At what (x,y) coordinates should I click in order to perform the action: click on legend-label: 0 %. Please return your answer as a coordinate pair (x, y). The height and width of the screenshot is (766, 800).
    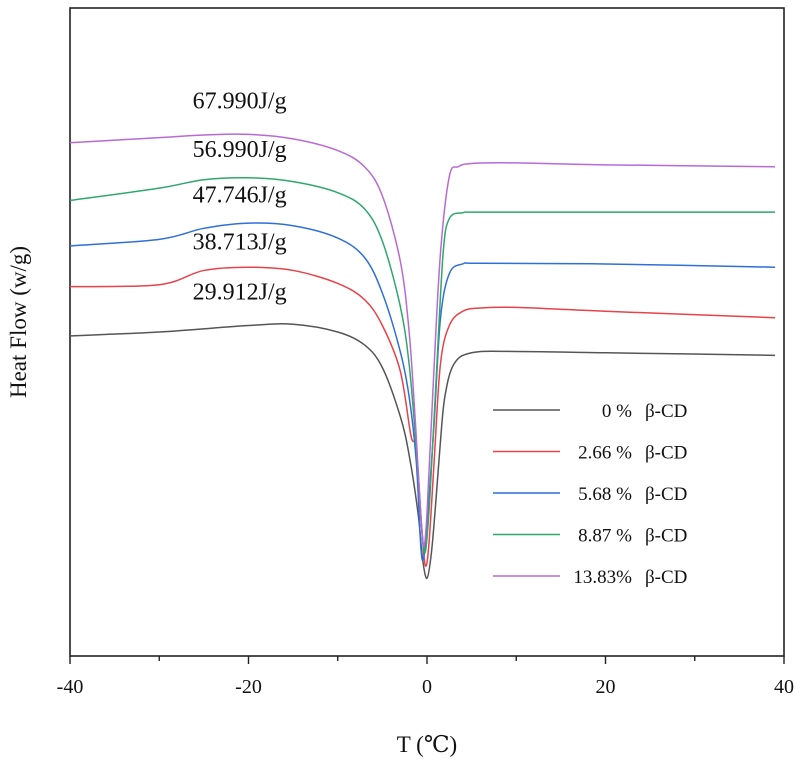
    Looking at the image, I should click on (617, 411).